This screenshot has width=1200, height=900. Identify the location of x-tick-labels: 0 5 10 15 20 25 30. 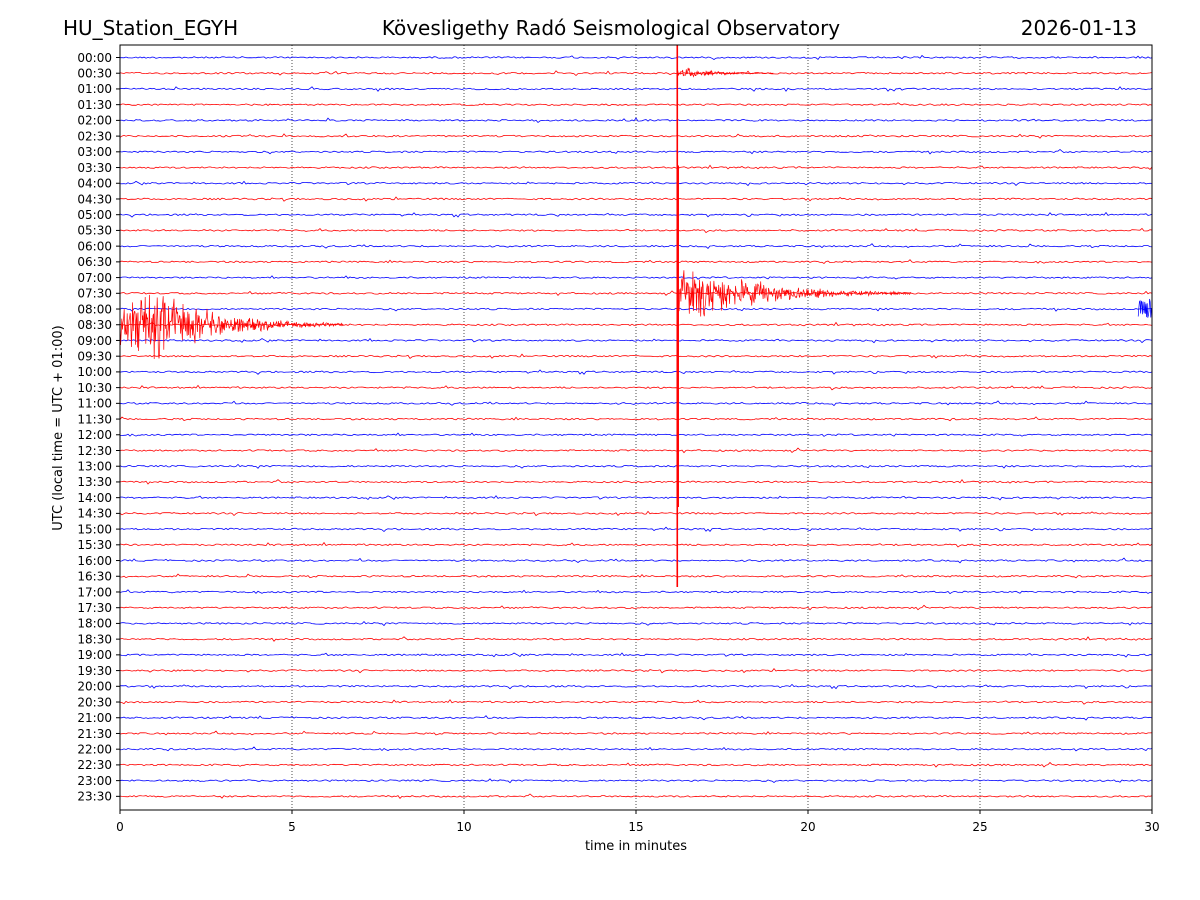
(638, 822).